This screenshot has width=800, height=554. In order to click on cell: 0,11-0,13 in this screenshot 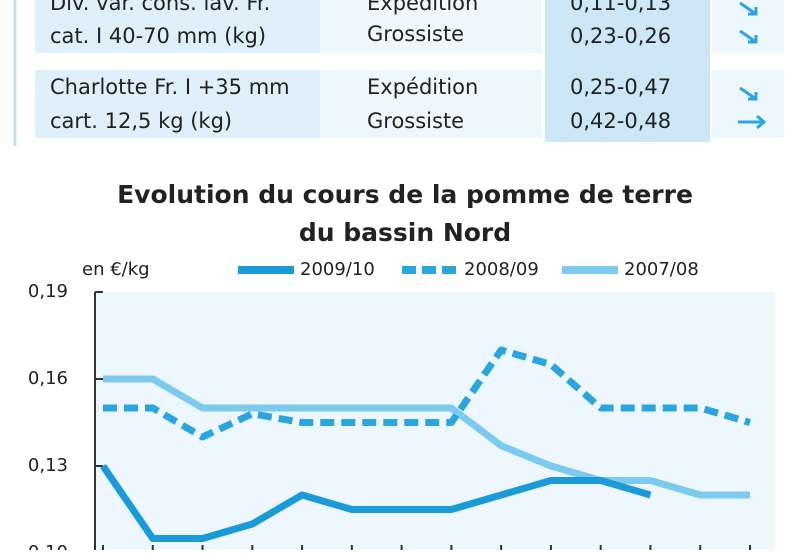, I will do `click(620, 7)`.